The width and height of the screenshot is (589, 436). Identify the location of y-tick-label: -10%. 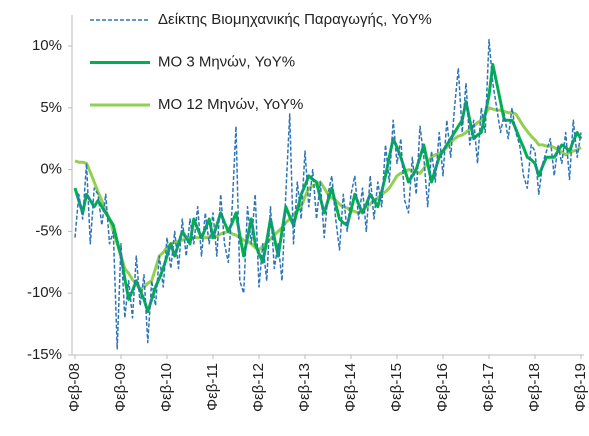
(44, 292).